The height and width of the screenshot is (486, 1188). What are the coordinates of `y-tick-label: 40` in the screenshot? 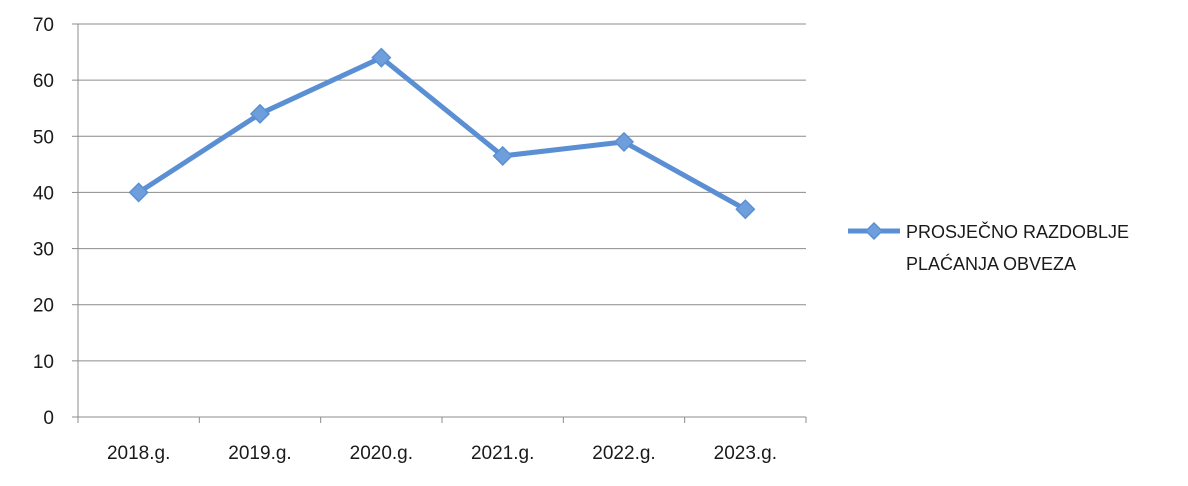 It's located at (43, 193).